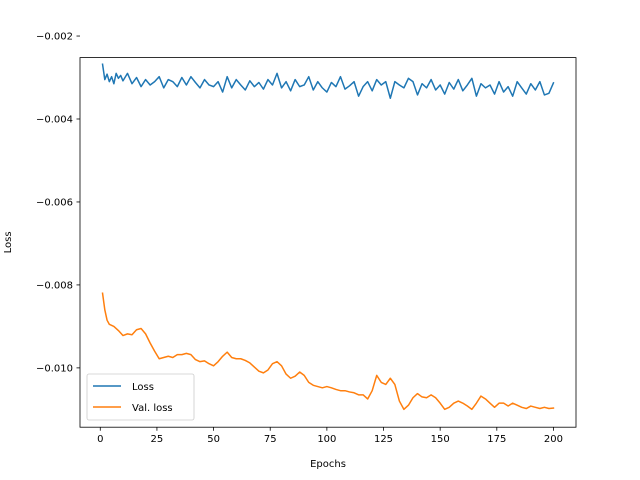 This screenshot has width=640, height=480. I want to click on x-tick-label: 125, so click(383, 439).